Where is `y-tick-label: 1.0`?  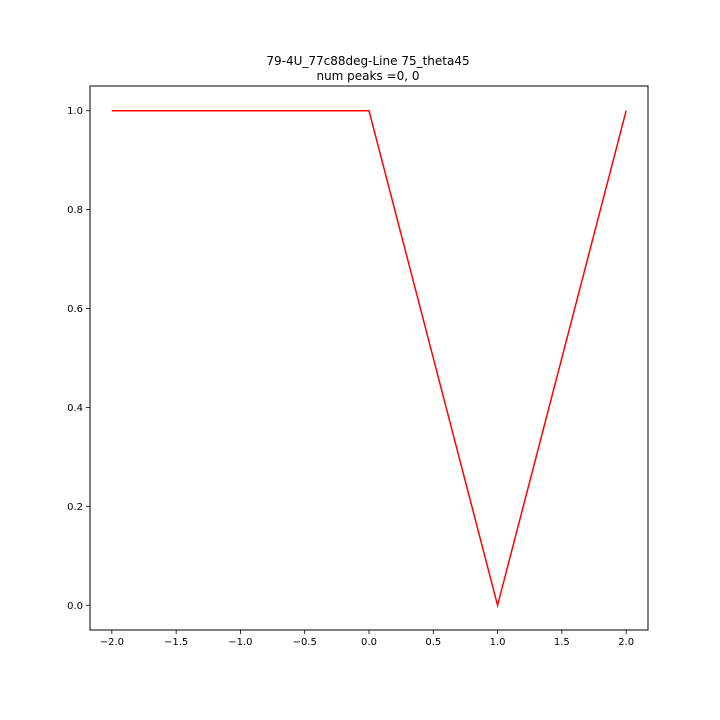 y-tick-label: 1.0 is located at coordinates (75, 111).